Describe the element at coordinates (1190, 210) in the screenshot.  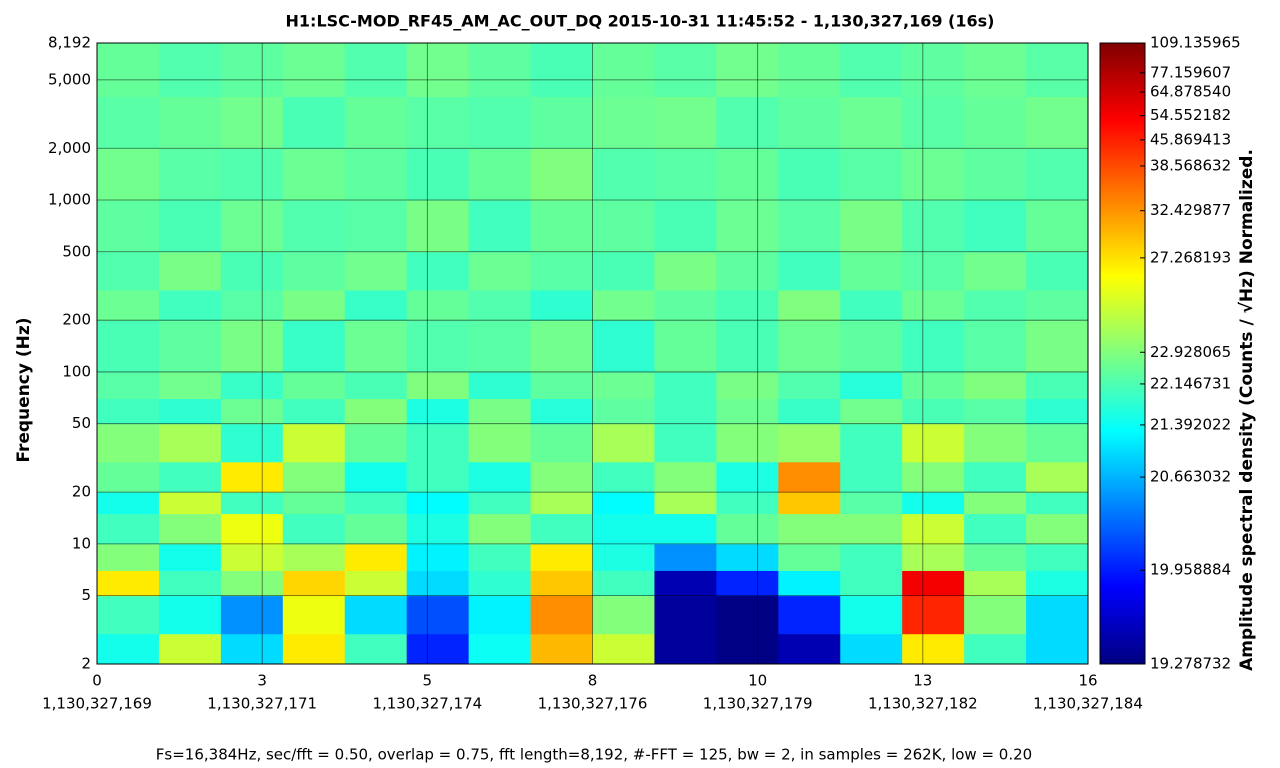
I see `colorbar-tick-label: 32.429877` at that location.